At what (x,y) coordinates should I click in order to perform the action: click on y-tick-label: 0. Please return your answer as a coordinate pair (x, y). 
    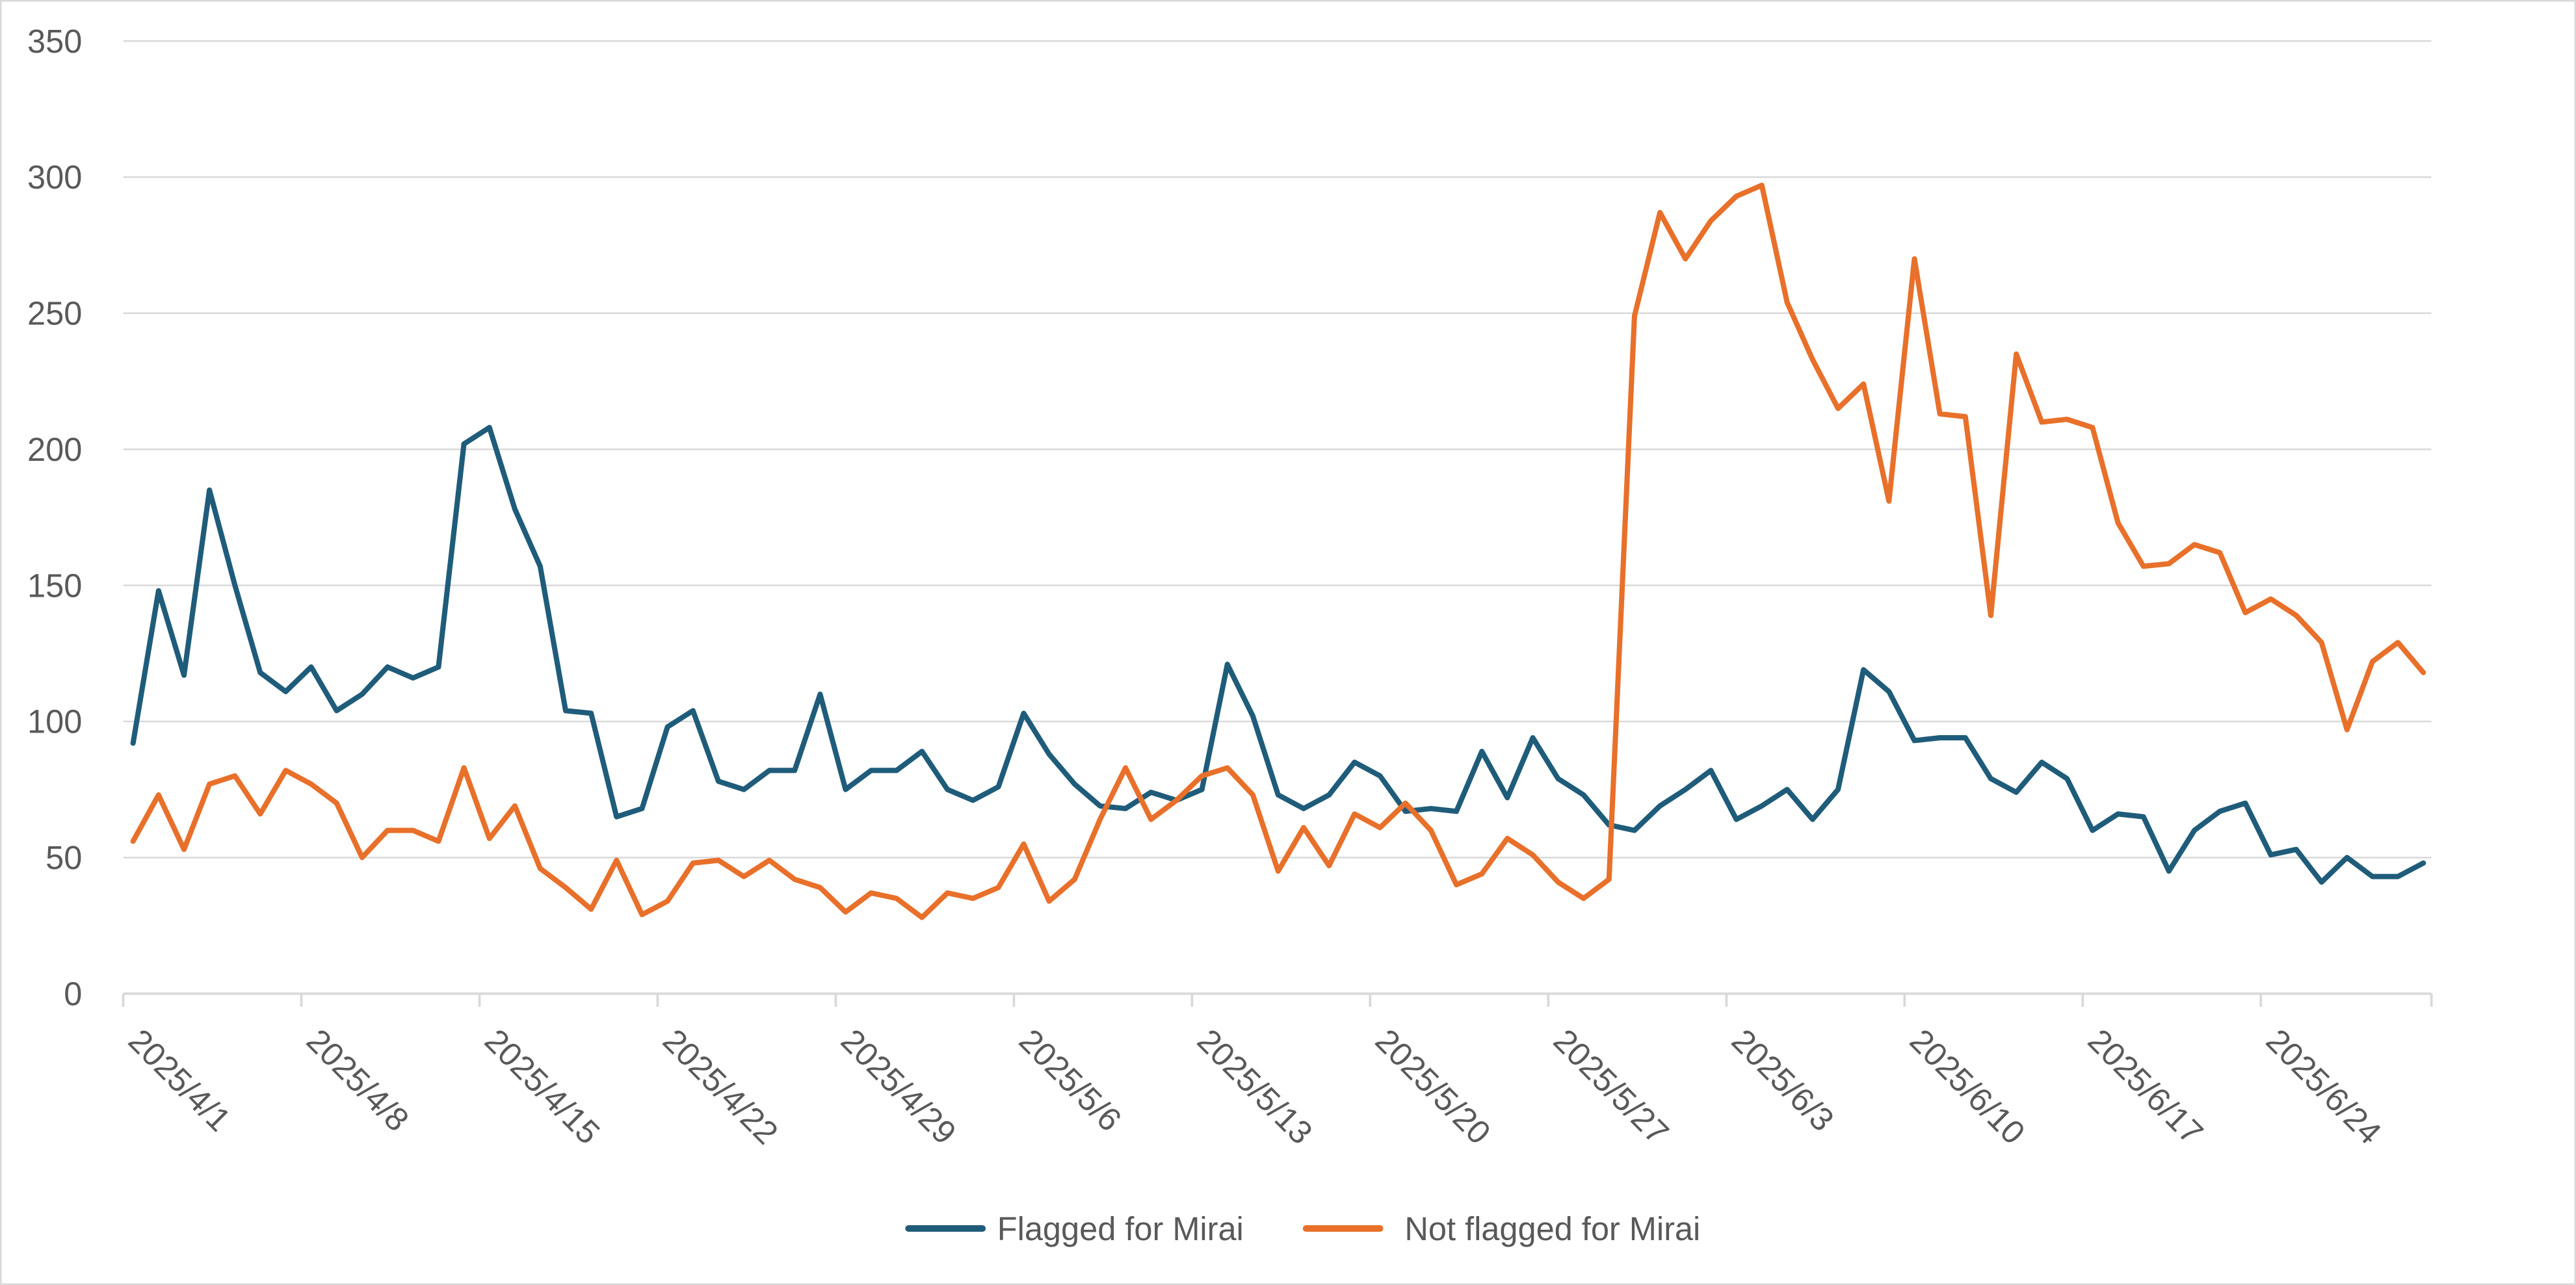
    Looking at the image, I should click on (73, 993).